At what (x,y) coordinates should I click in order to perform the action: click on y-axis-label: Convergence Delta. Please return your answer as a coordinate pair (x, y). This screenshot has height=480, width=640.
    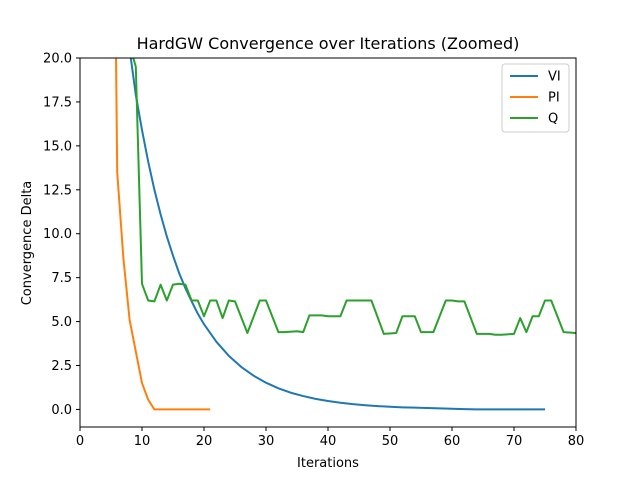
    Looking at the image, I should click on (27, 243).